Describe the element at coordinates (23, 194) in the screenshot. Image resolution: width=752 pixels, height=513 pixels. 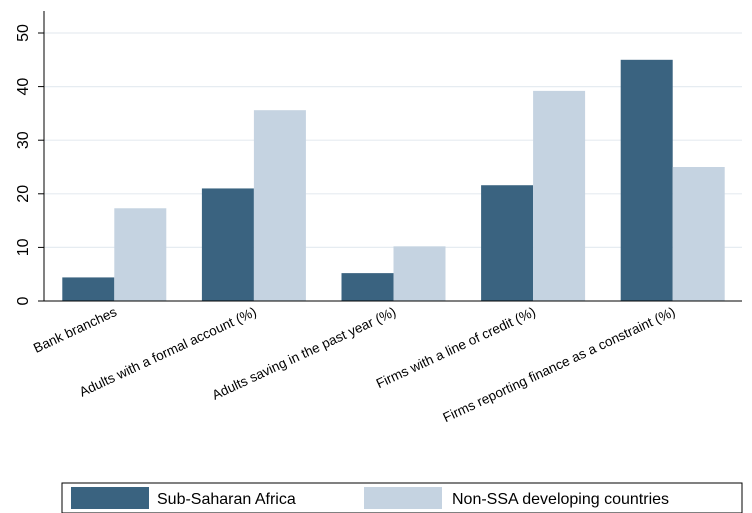
I see `y-tick-label: 20` at that location.